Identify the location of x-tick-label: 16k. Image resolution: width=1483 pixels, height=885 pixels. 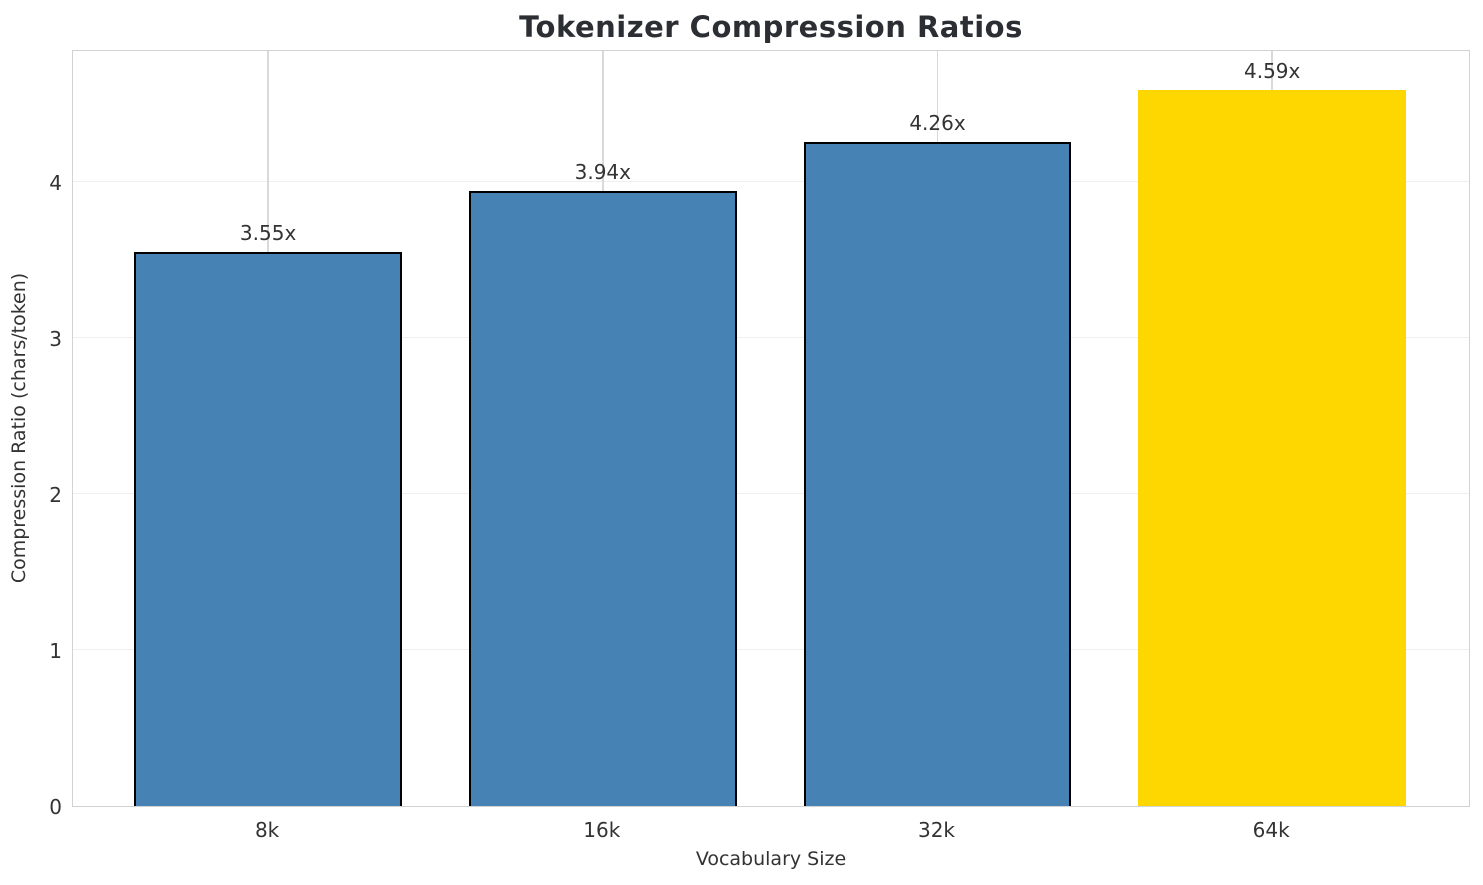
(602, 830).